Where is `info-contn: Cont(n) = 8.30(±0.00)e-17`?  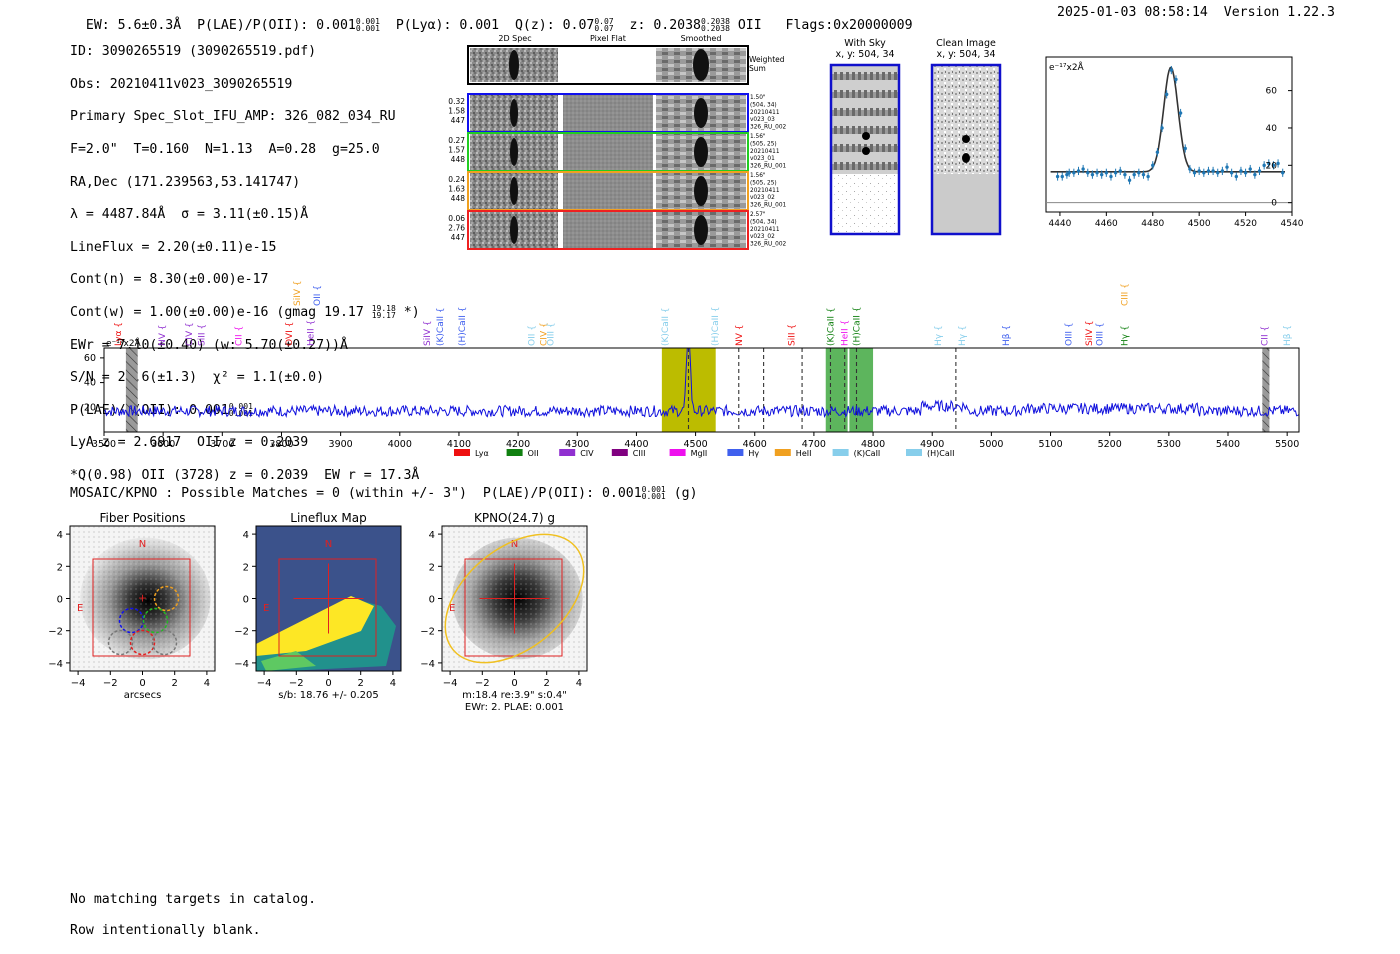
info-contn: Cont(n) = 8.30(±0.00)e-17 is located at coordinates (169, 280).